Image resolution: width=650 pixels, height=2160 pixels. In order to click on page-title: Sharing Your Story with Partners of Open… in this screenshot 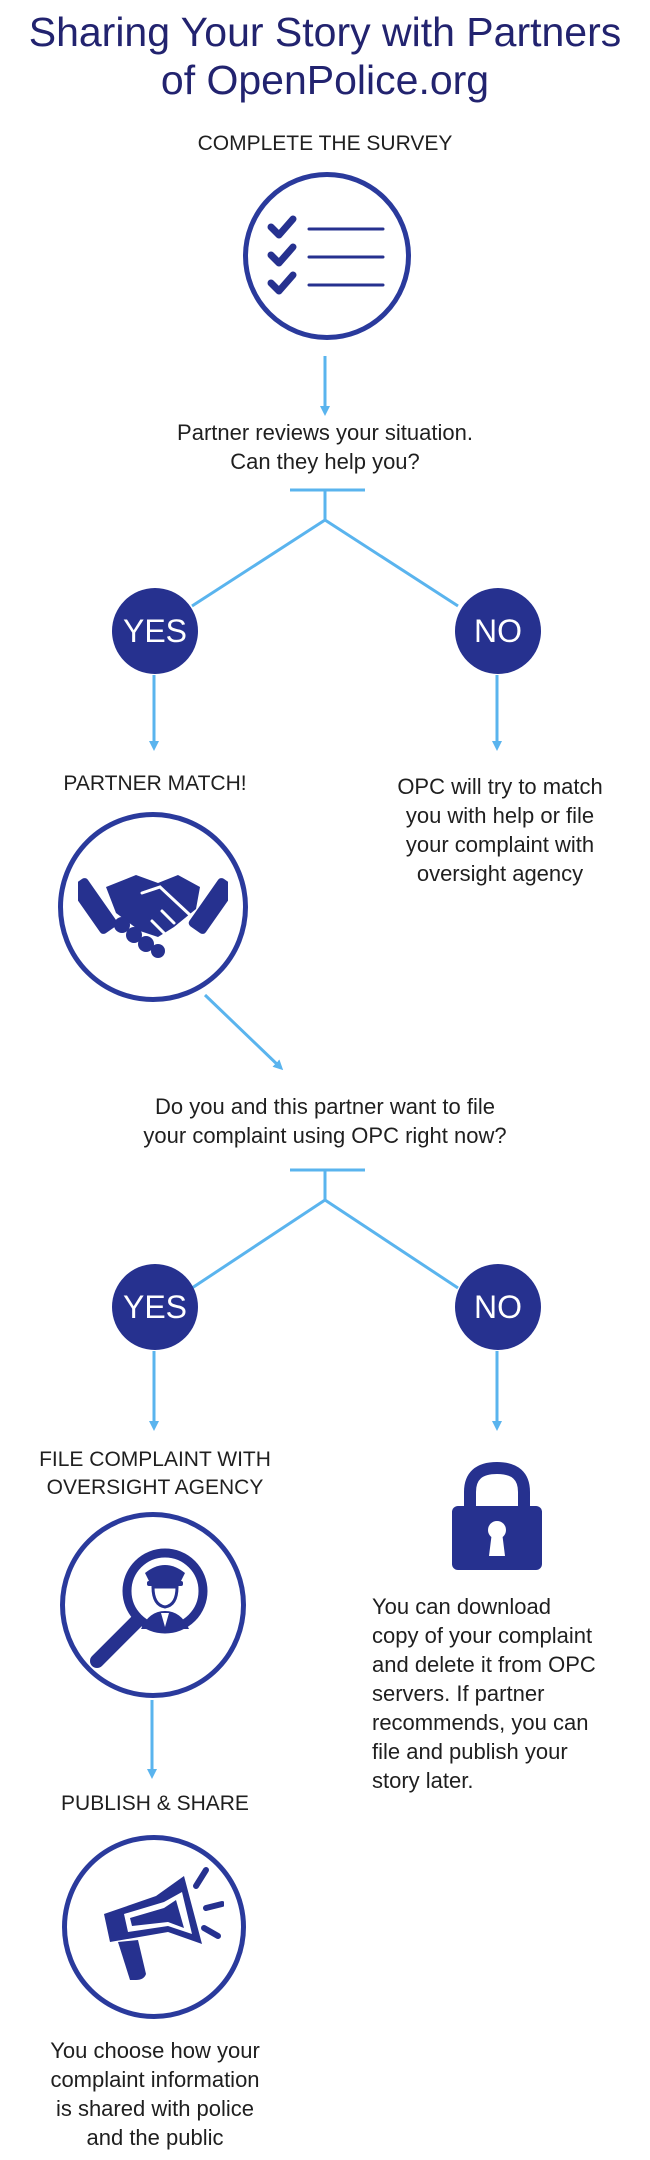, I will do `click(325, 56)`.